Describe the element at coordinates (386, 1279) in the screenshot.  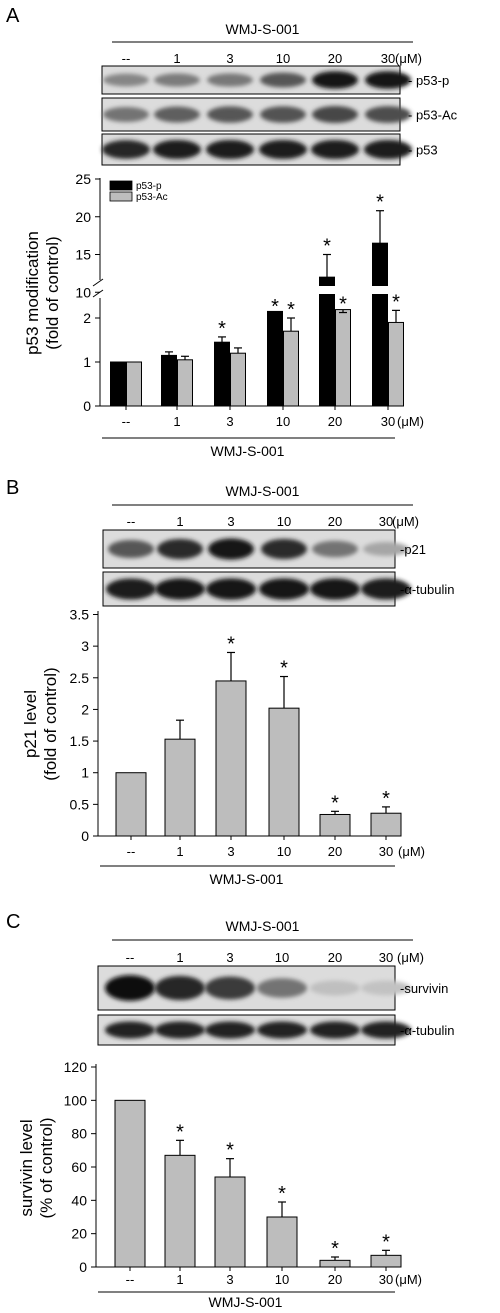
I see `panel-c-x-tick-label: 30` at that location.